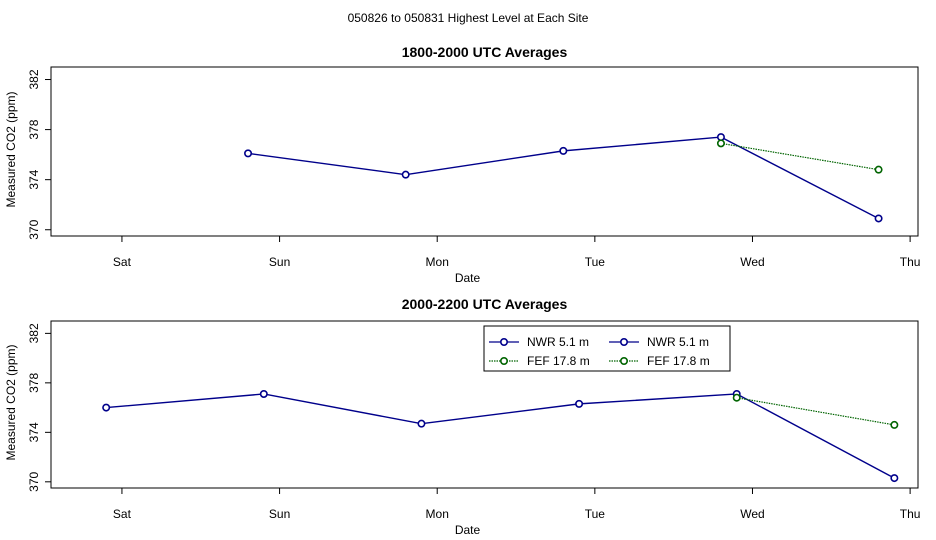  I want to click on chart-title: 1800-2000 UTC Averages, so click(485, 52).